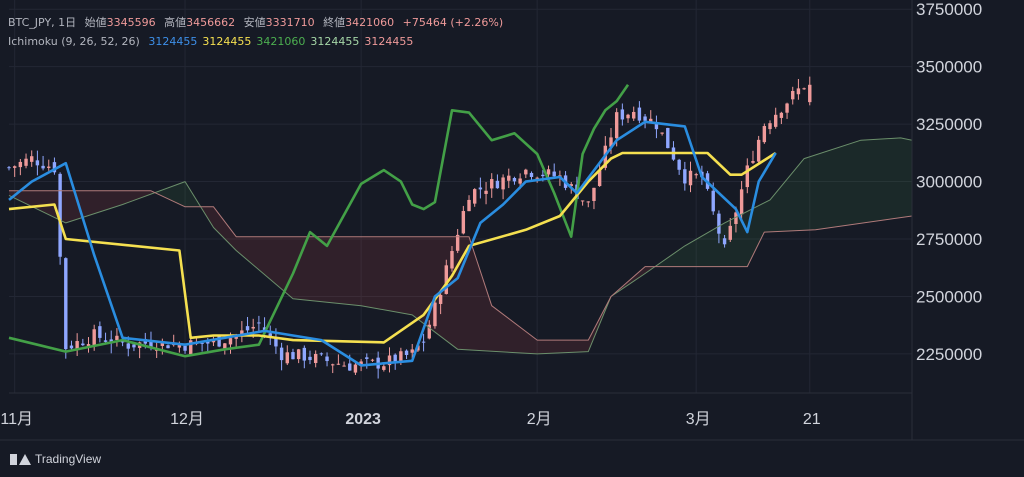  What do you see at coordinates (389, 41) in the screenshot?
I see `indicator-value-5: 3124455` at bounding box center [389, 41].